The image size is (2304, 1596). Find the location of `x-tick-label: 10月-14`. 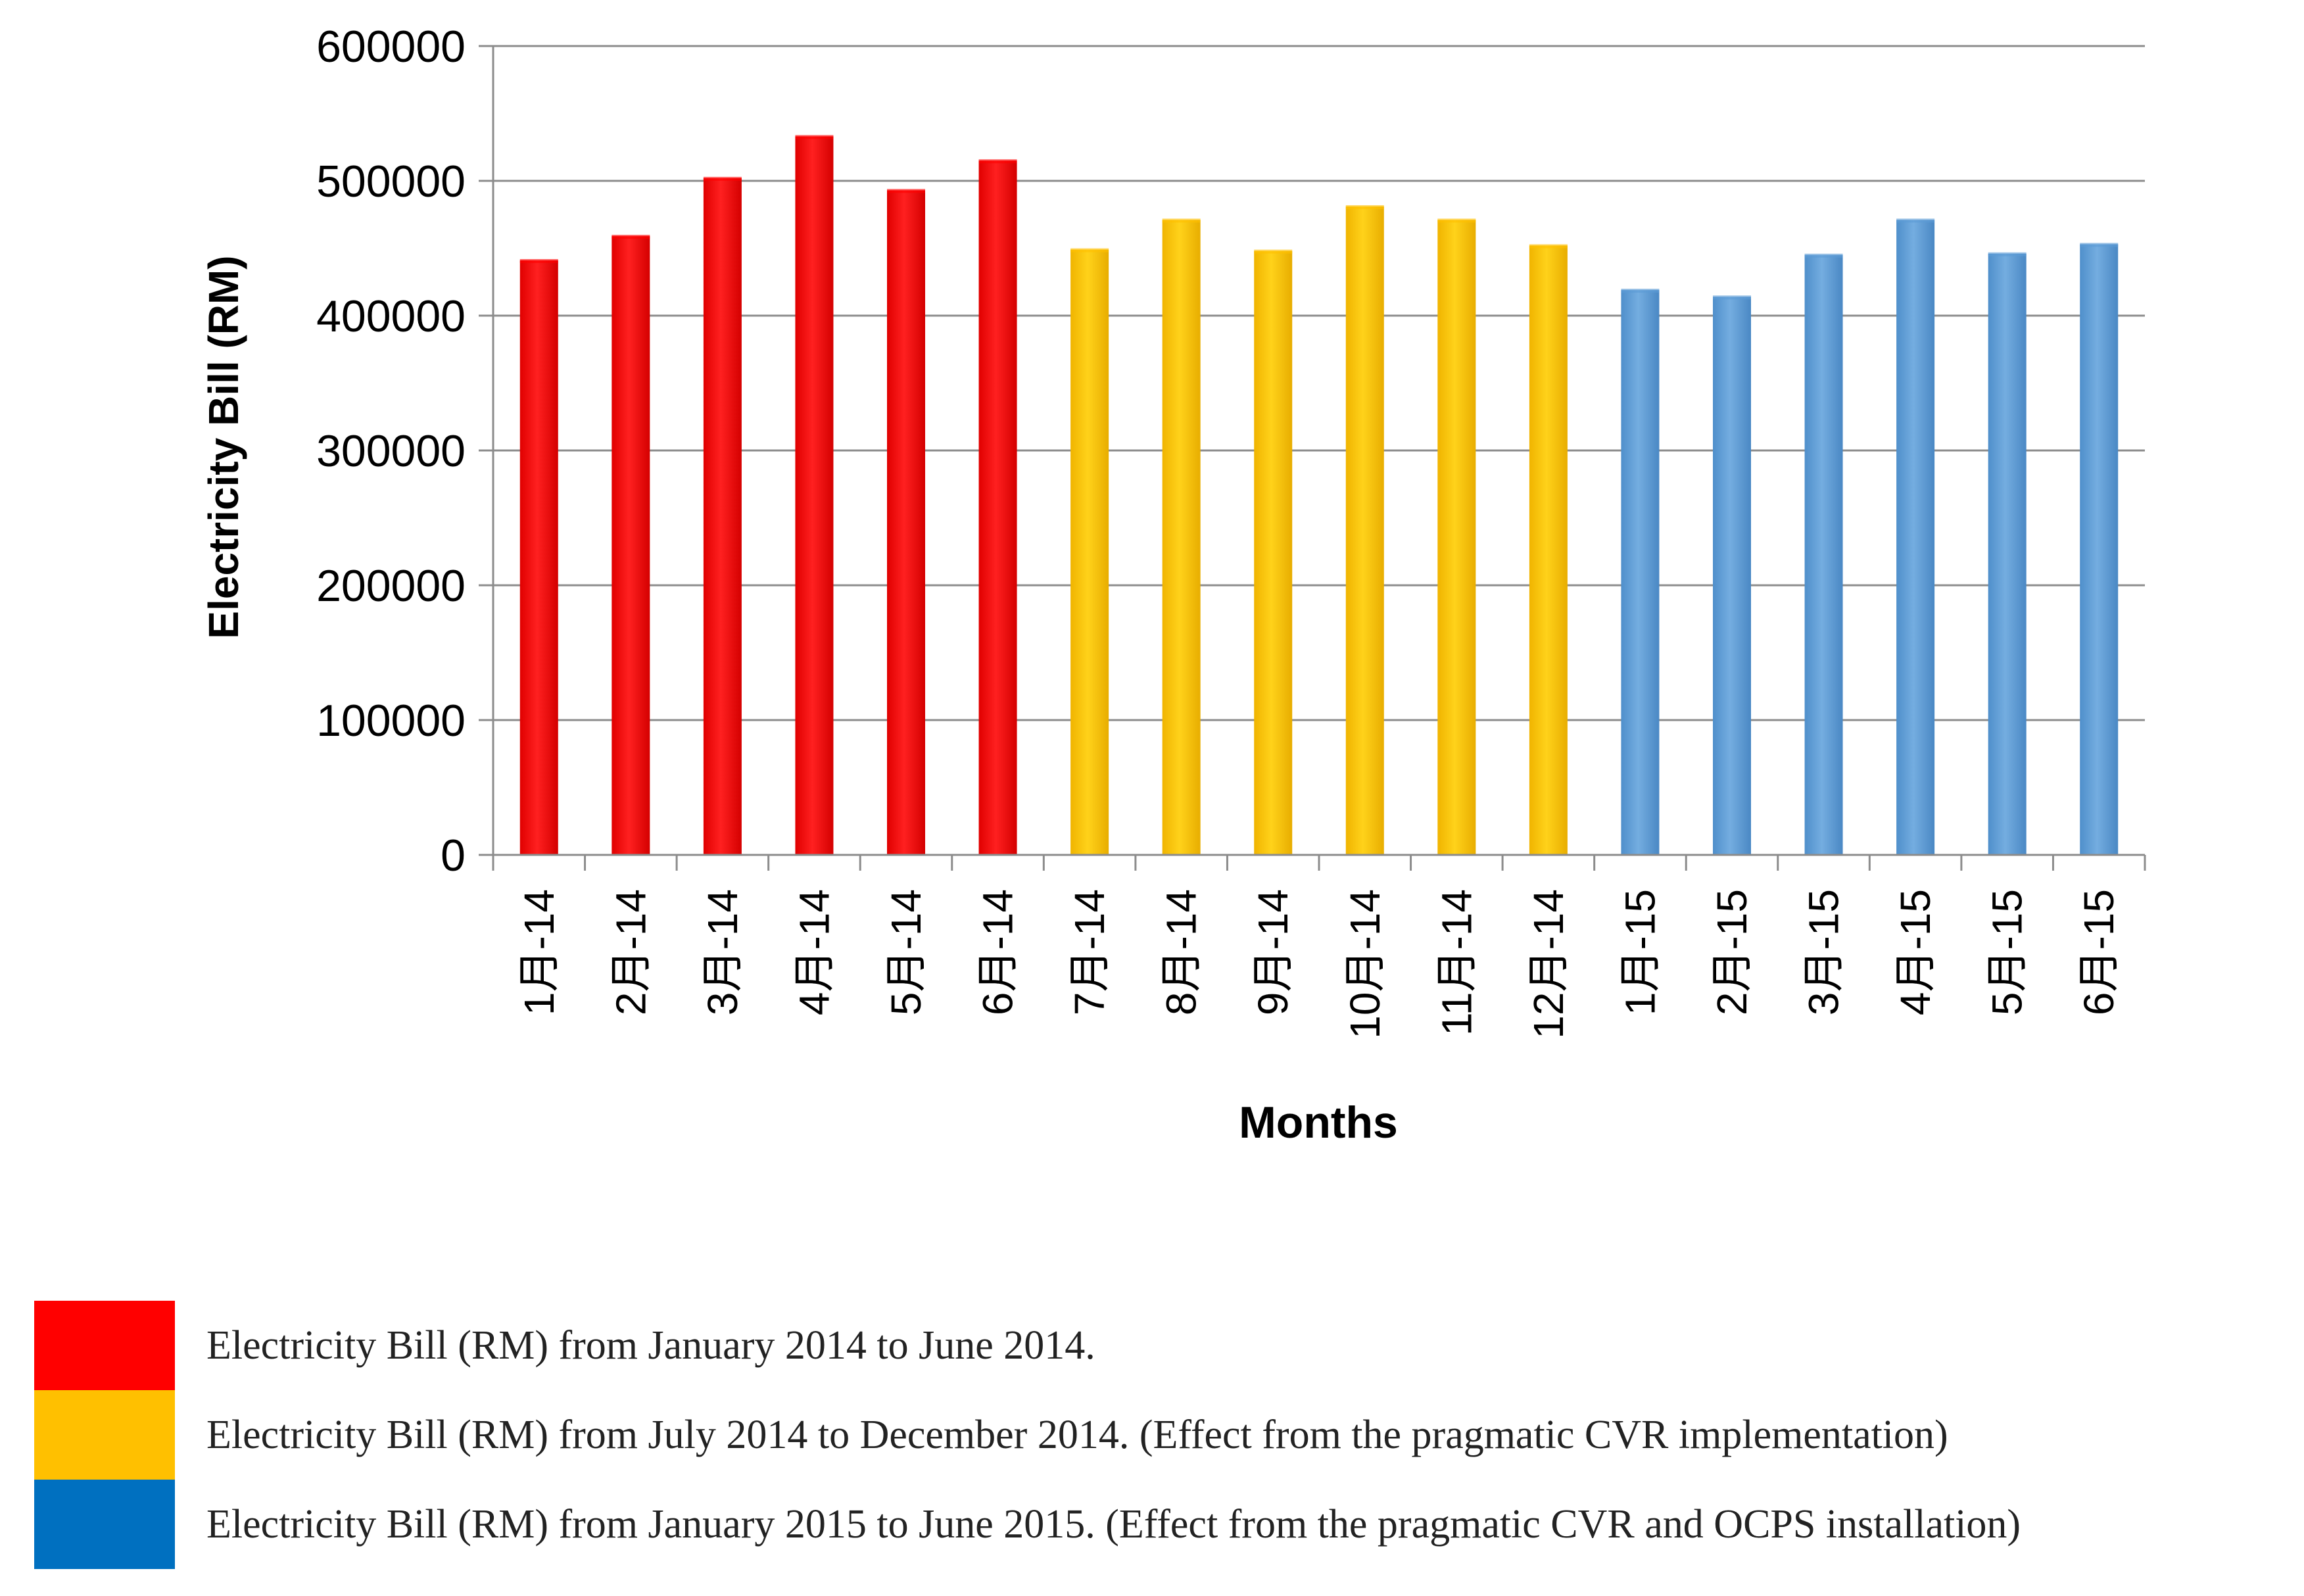

x-tick-label: 10月-14 is located at coordinates (1365, 964).